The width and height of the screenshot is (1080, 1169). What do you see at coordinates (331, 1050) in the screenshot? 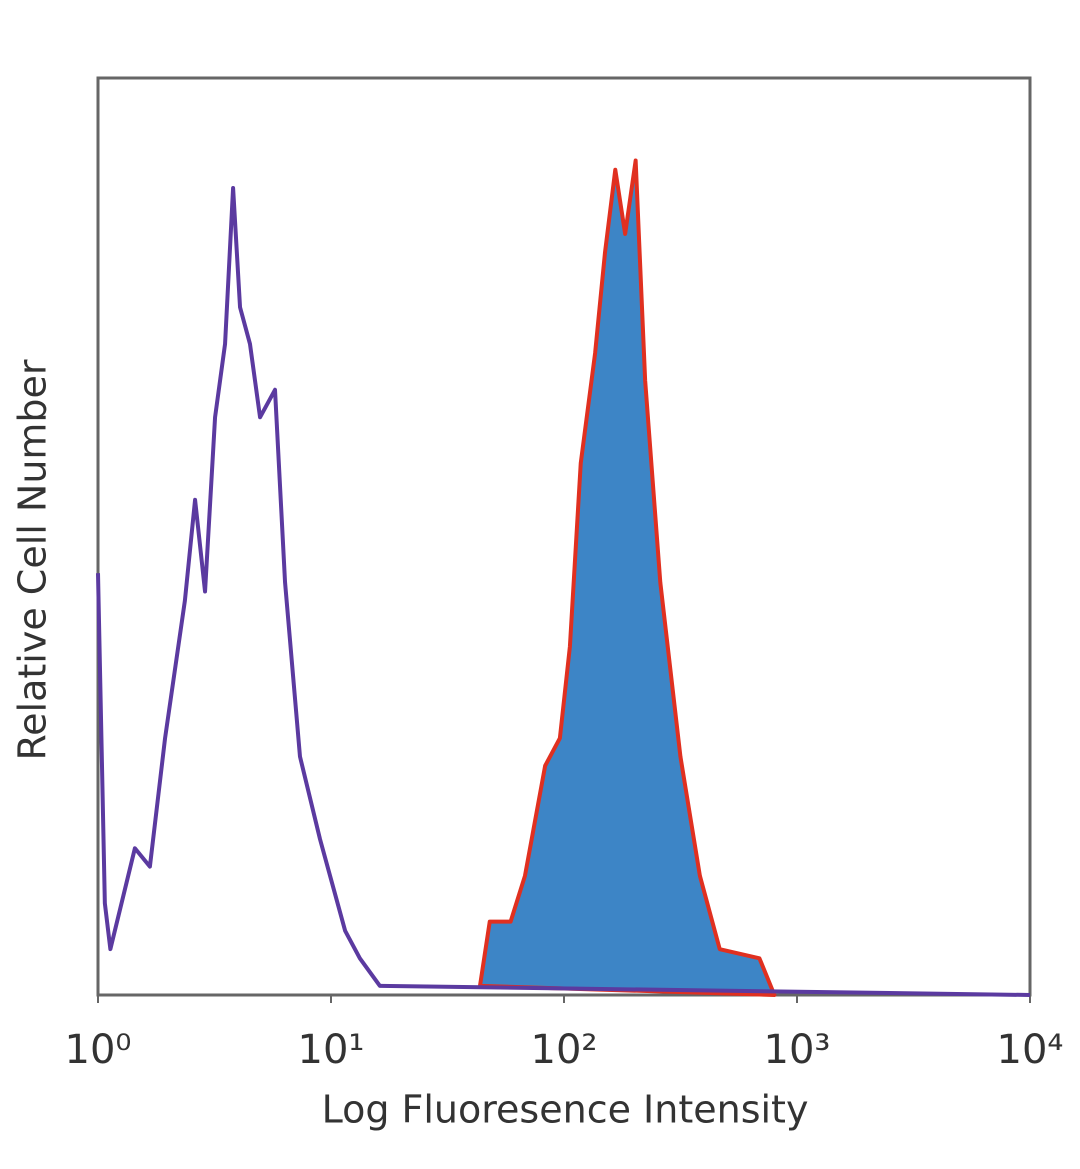
I see `x-tick-label: 10¹` at bounding box center [331, 1050].